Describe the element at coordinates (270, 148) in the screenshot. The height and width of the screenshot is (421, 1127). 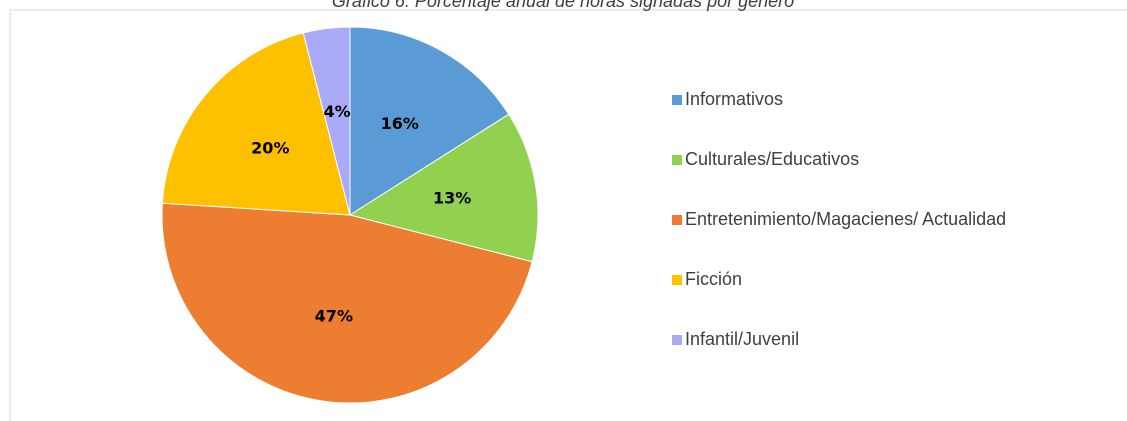
I see `data-label: 20%` at that location.